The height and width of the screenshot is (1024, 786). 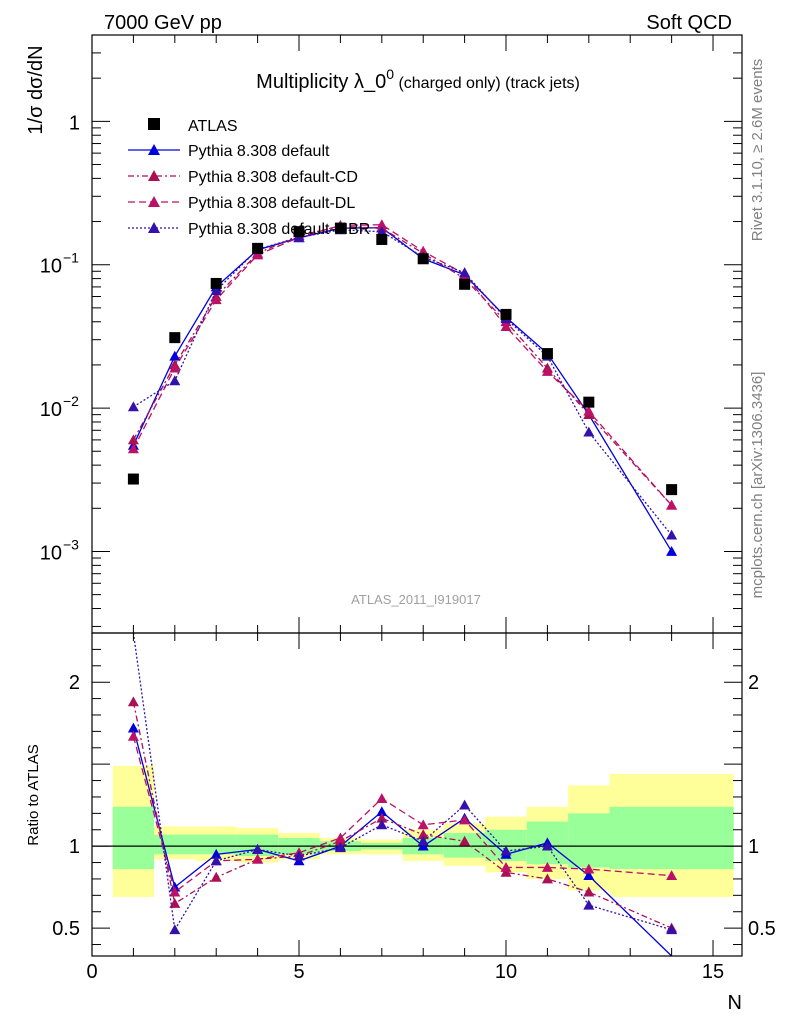 What do you see at coordinates (757, 485) in the screenshot?
I see `mcplots-label: mcplots.cern.ch [arXiv:1306.3436]` at bounding box center [757, 485].